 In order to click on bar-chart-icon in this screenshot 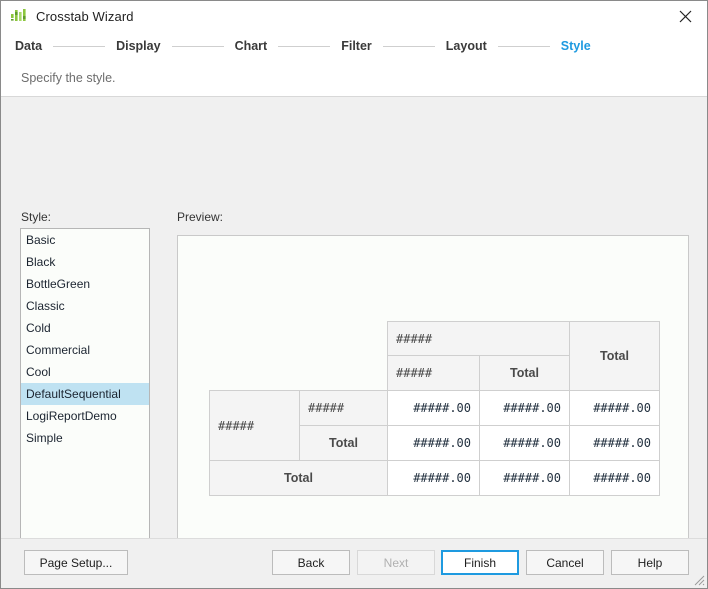, I will do `click(18, 14)`.